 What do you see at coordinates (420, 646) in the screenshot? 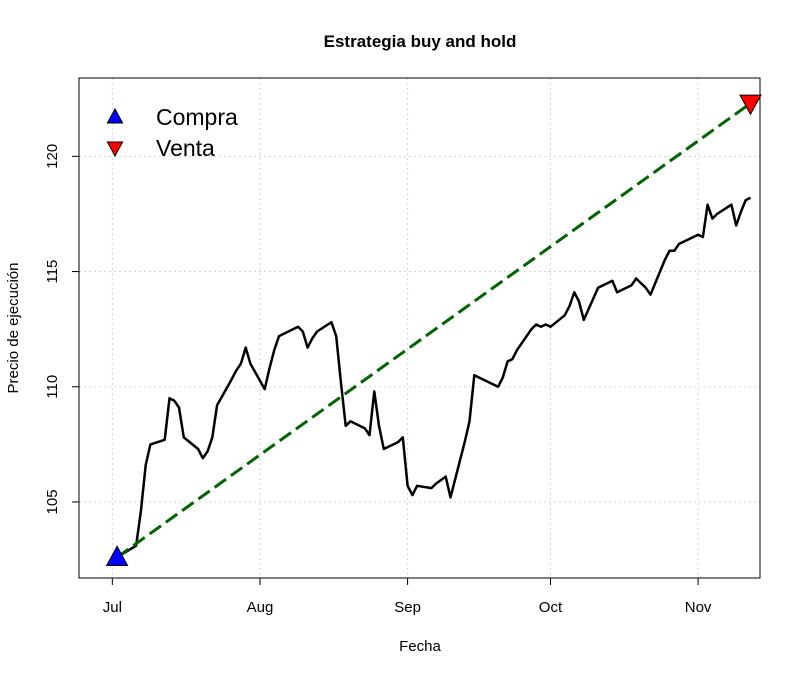
I see `x-axis-label: Fecha` at bounding box center [420, 646].